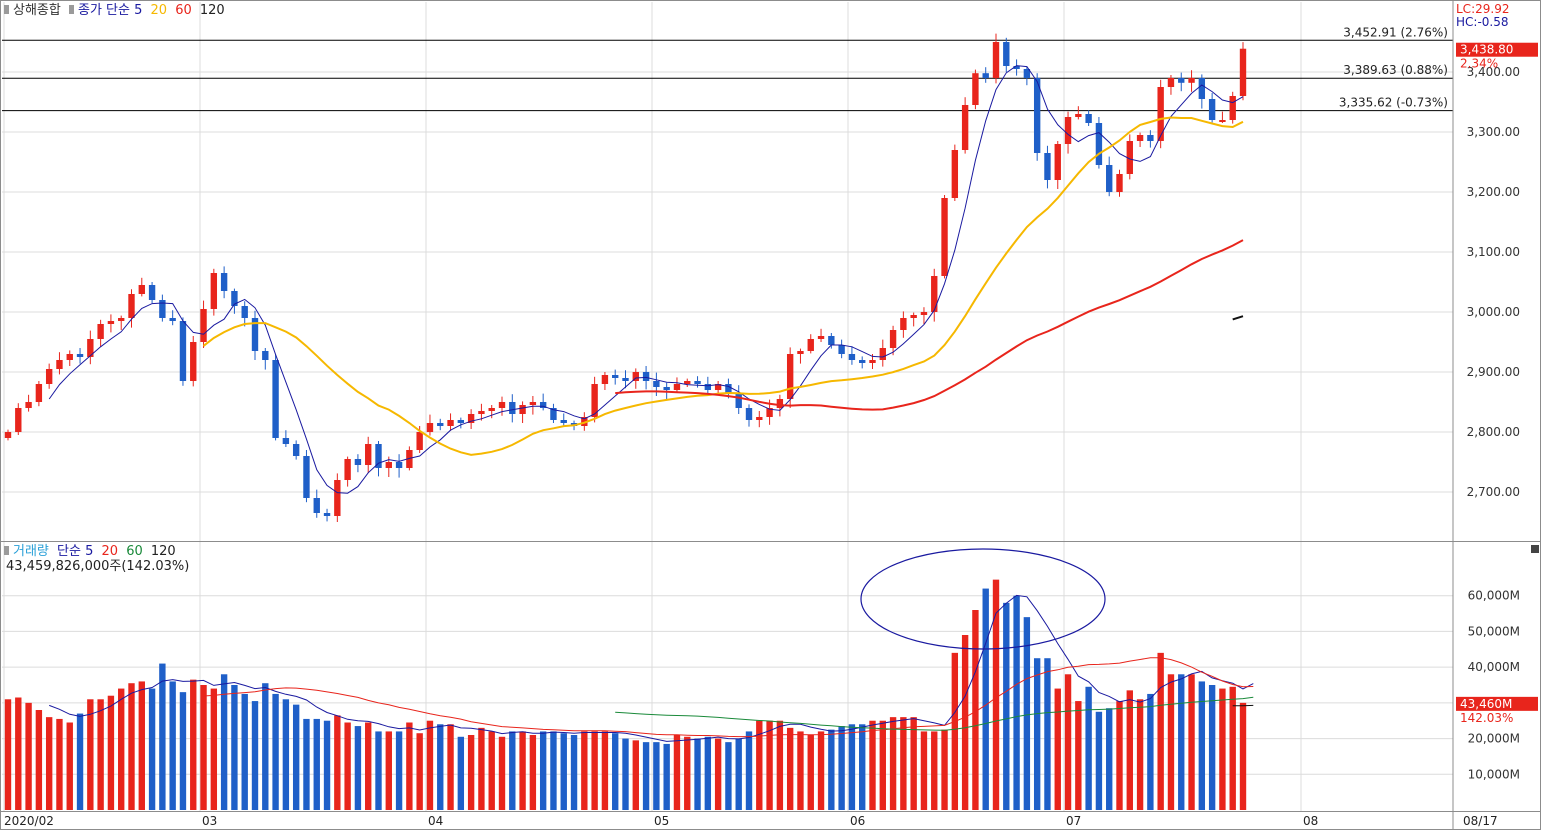  Describe the element at coordinates (1493, 132) in the screenshot. I see `price-axis-label: 3,300.00` at that location.